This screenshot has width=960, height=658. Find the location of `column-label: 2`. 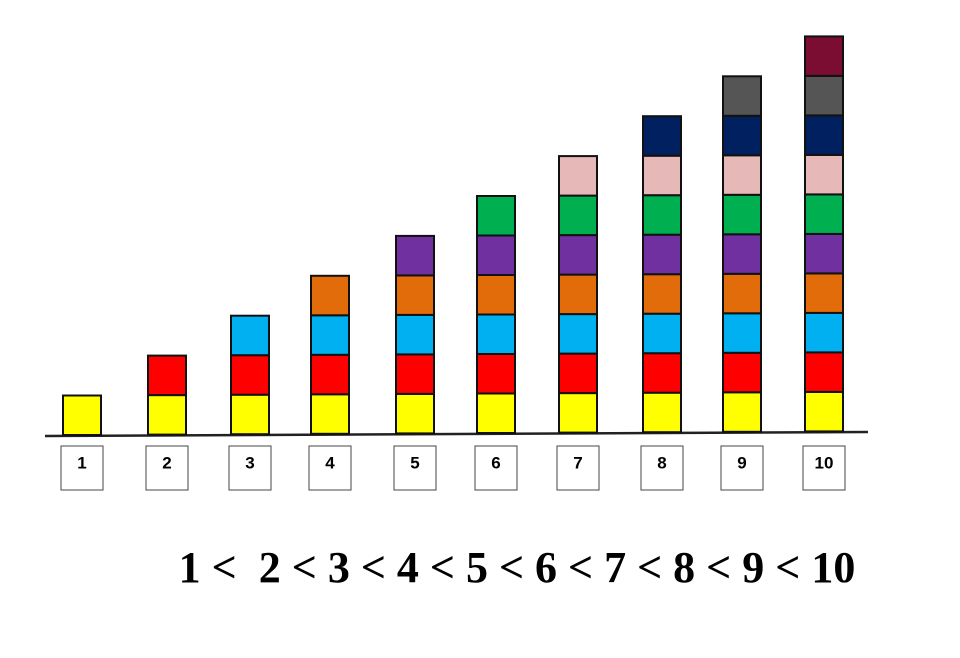

column-label: 2 is located at coordinates (166, 462).